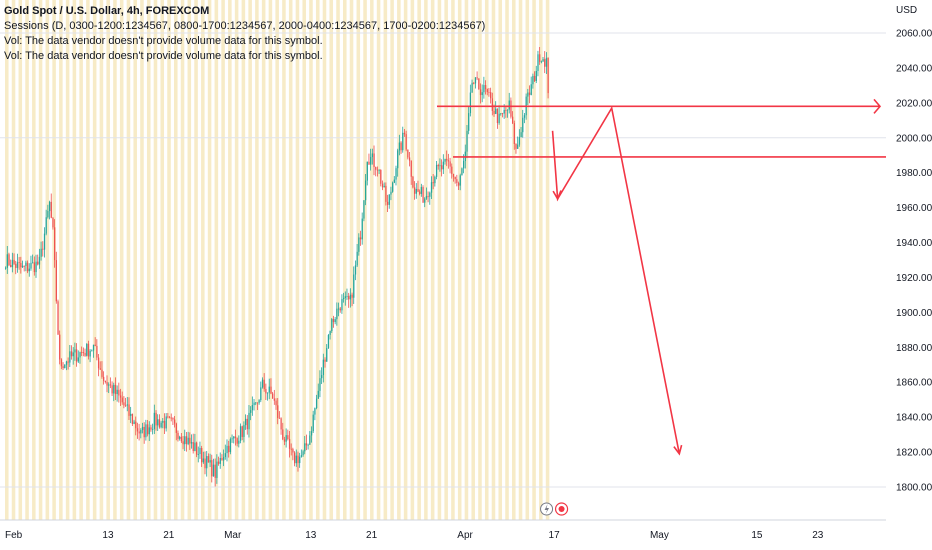 Image resolution: width=932 pixels, height=550 pixels. Describe the element at coordinates (554, 509) in the screenshot. I see `event-icons` at that location.